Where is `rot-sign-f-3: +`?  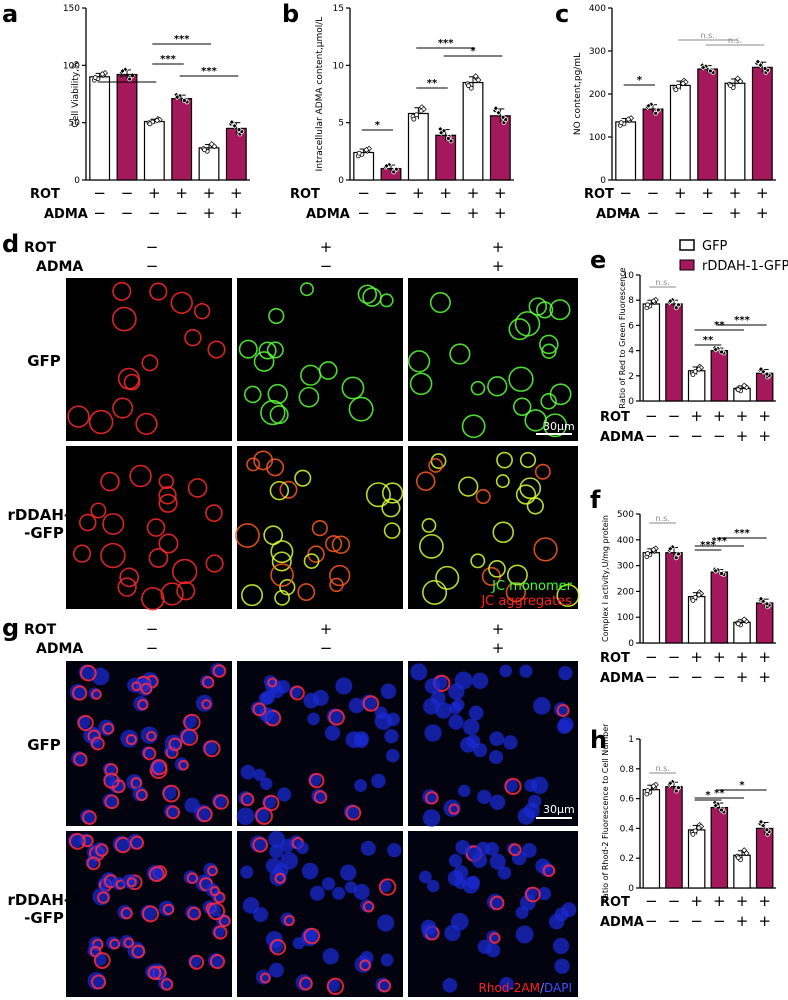 rot-sign-f-3: + is located at coordinates (696, 657).